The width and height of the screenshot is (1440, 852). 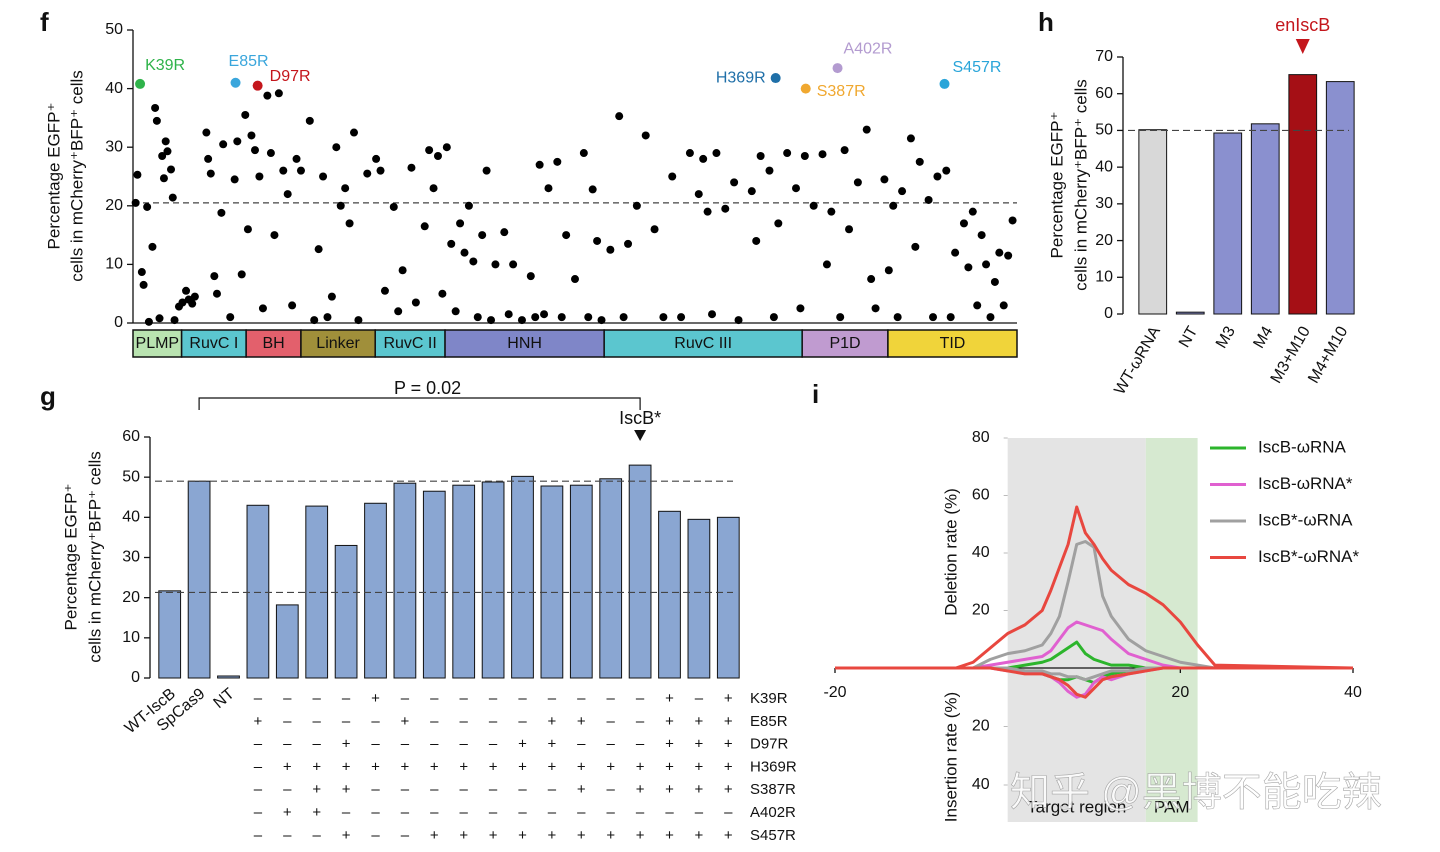 I want to click on y-tick-label: 50, so click(x=1104, y=130).